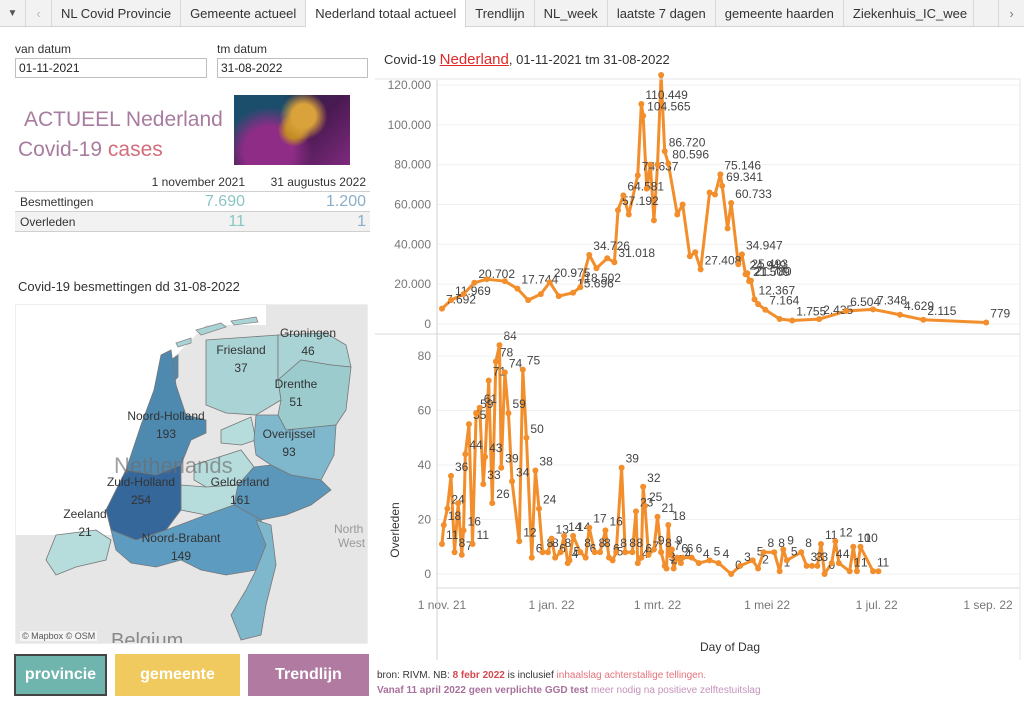  What do you see at coordinates (308, 675) in the screenshot?
I see `trendlijn-button: Trendlijn` at bounding box center [308, 675].